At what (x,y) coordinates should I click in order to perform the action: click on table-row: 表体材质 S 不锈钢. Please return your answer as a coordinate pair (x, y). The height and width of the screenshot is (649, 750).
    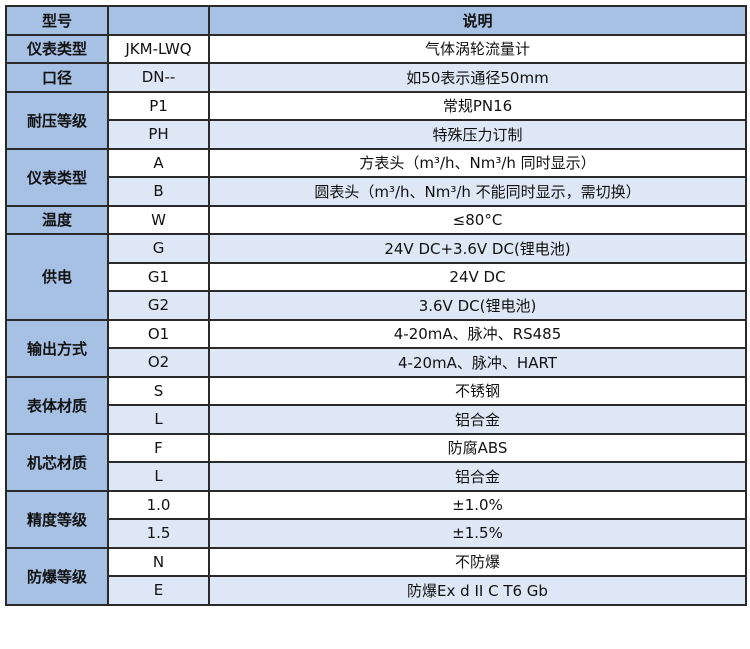
    Looking at the image, I should click on (376, 405).